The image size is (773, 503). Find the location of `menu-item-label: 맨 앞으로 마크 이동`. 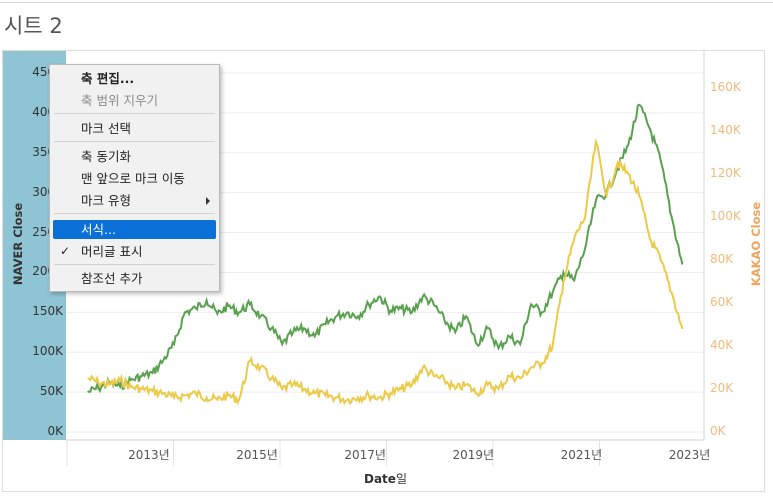

menu-item-label: 맨 앞으로 마크 이동 is located at coordinates (133, 178).